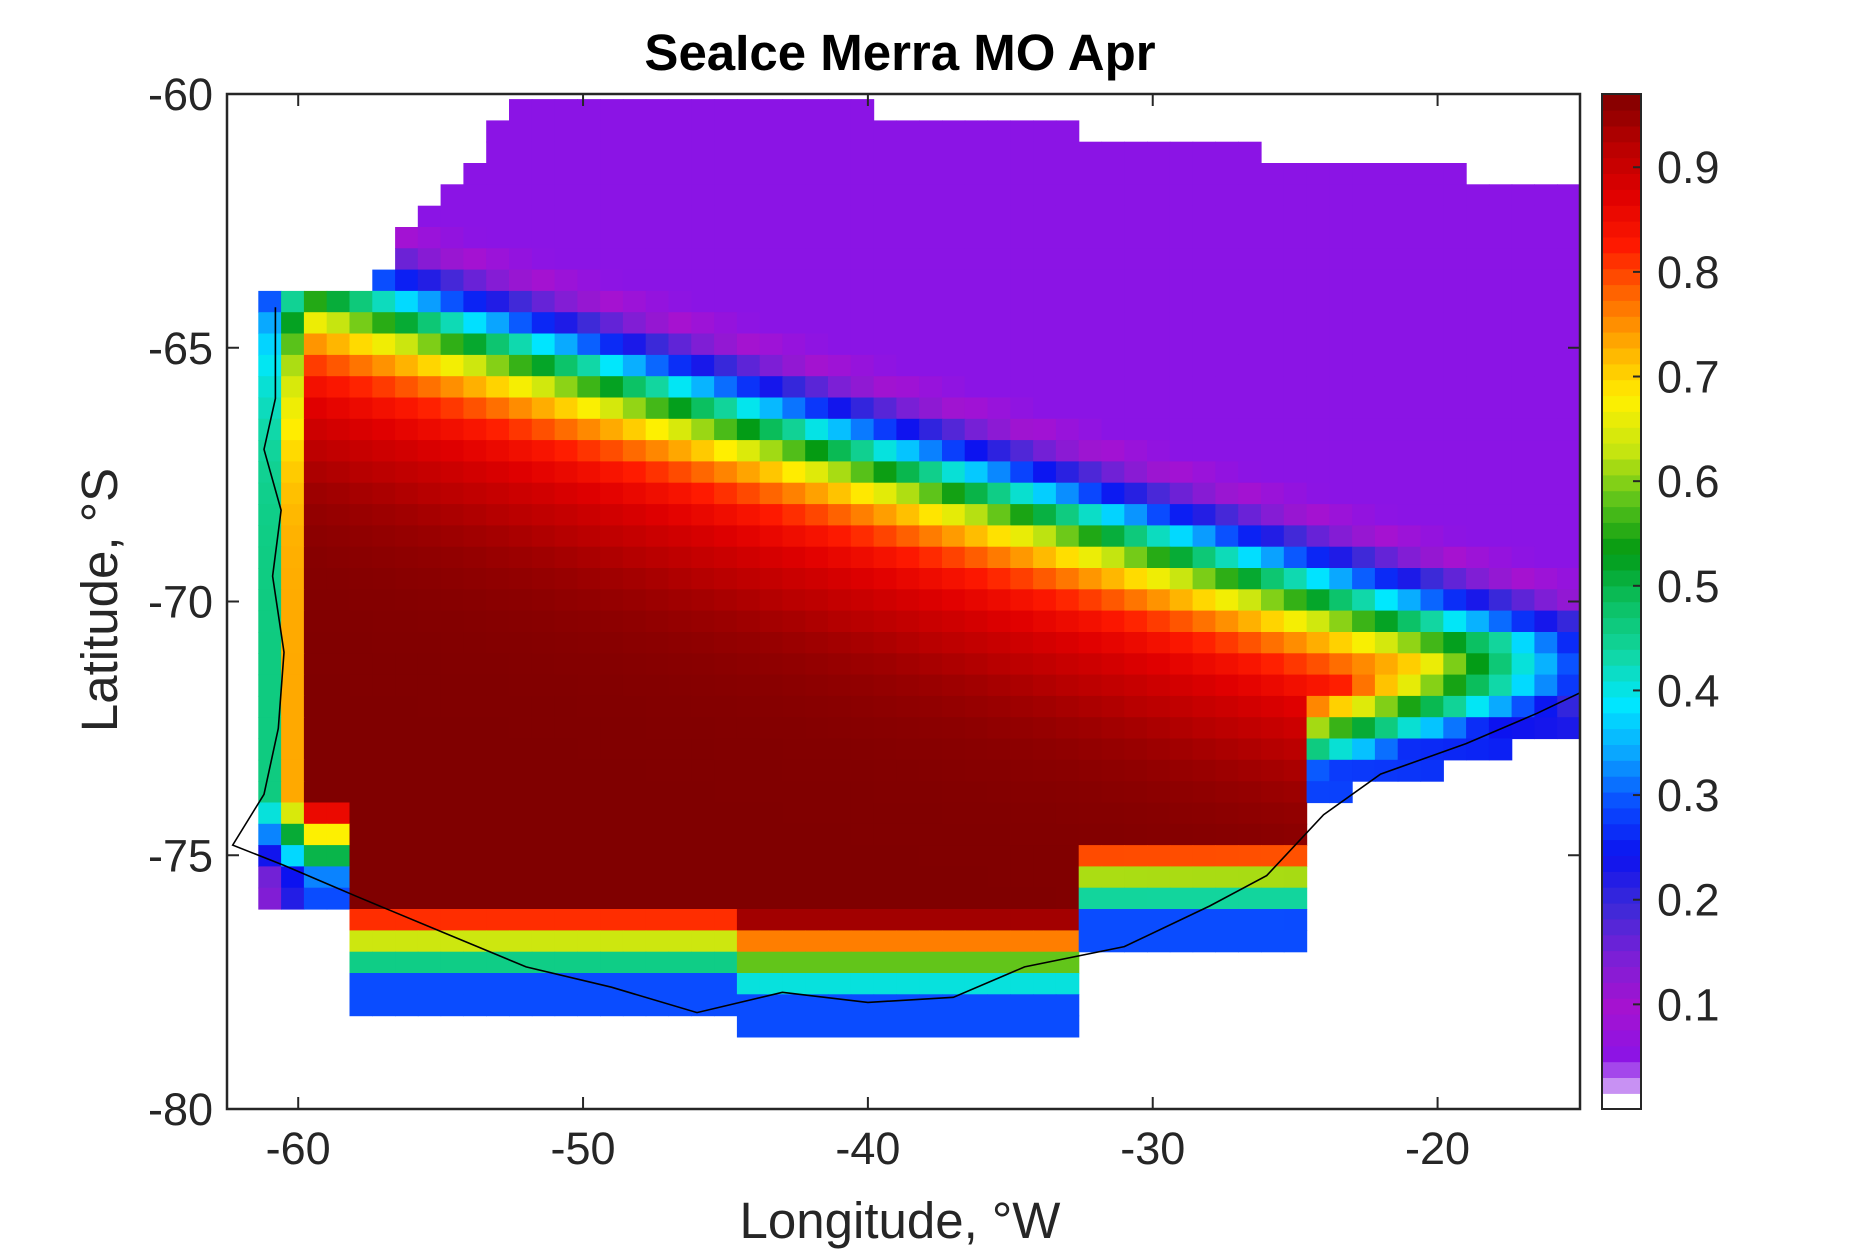 Image resolution: width=1875 pixels, height=1250 pixels. Describe the element at coordinates (1688, 167) in the screenshot. I see `colorbar-tick-label: 0.9` at that location.